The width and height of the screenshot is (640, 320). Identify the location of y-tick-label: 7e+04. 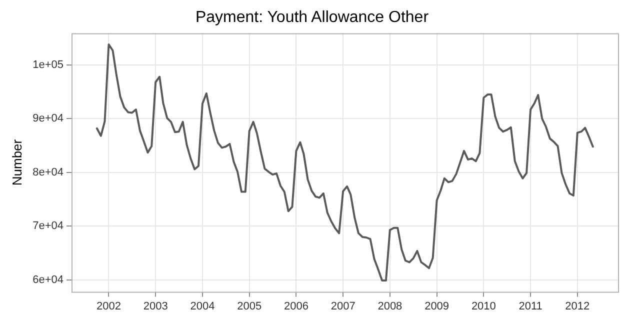
(48, 226).